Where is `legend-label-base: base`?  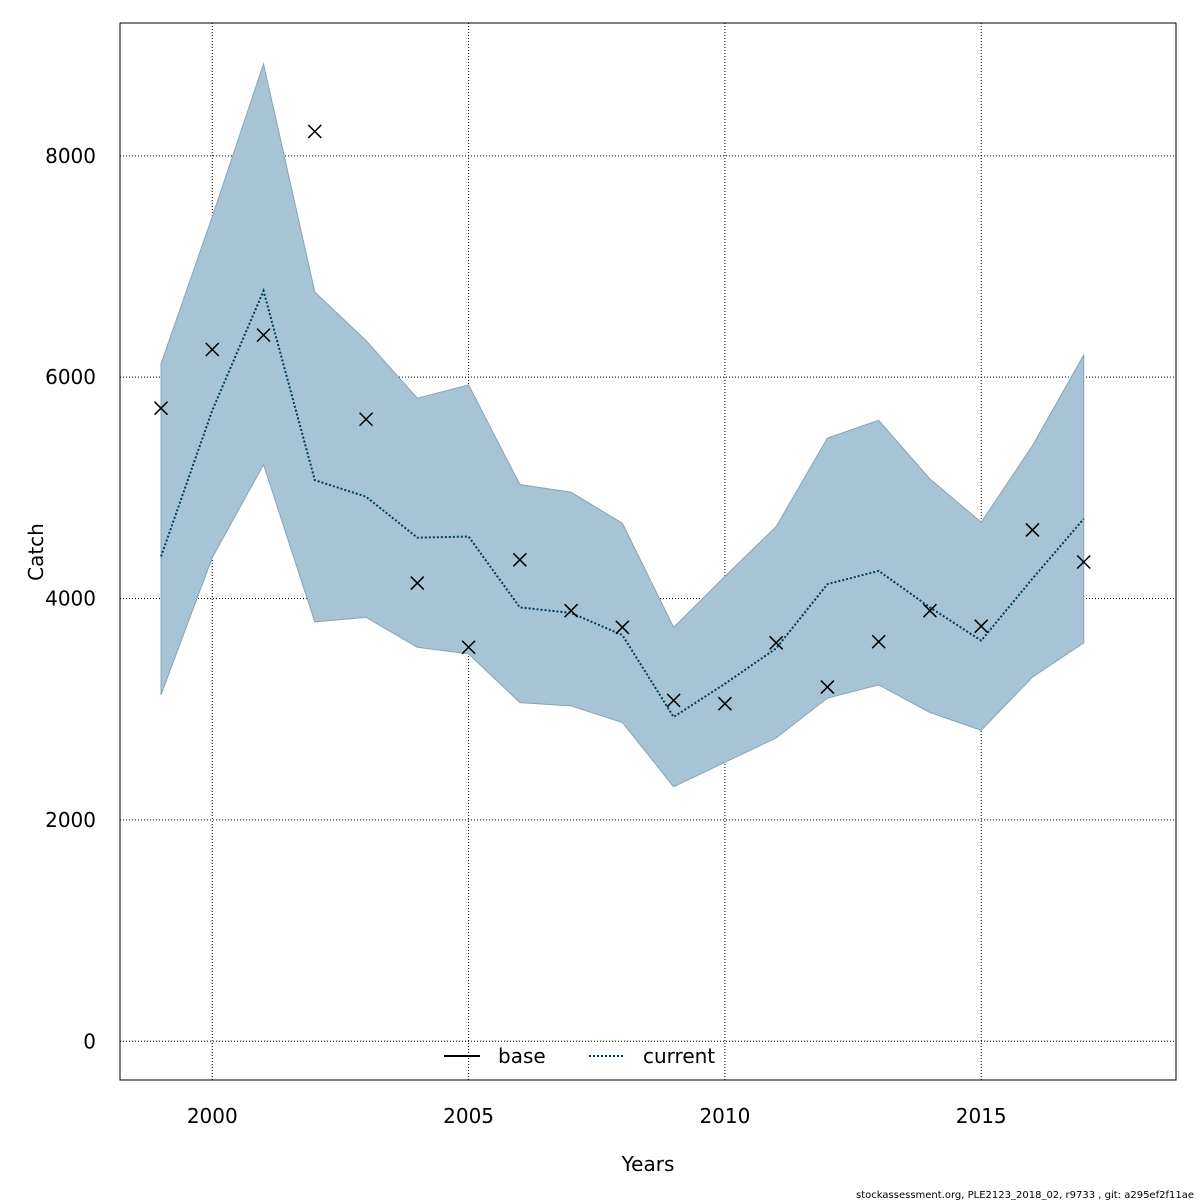
legend-label-base: base is located at coordinates (522, 1056).